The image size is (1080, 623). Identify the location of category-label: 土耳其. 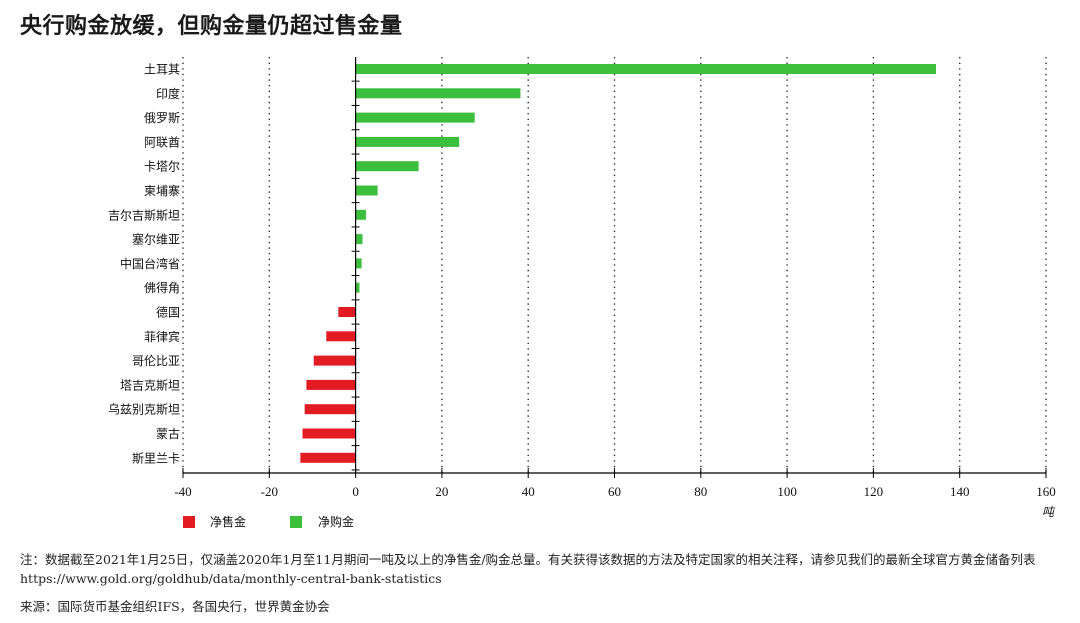
(162, 70).